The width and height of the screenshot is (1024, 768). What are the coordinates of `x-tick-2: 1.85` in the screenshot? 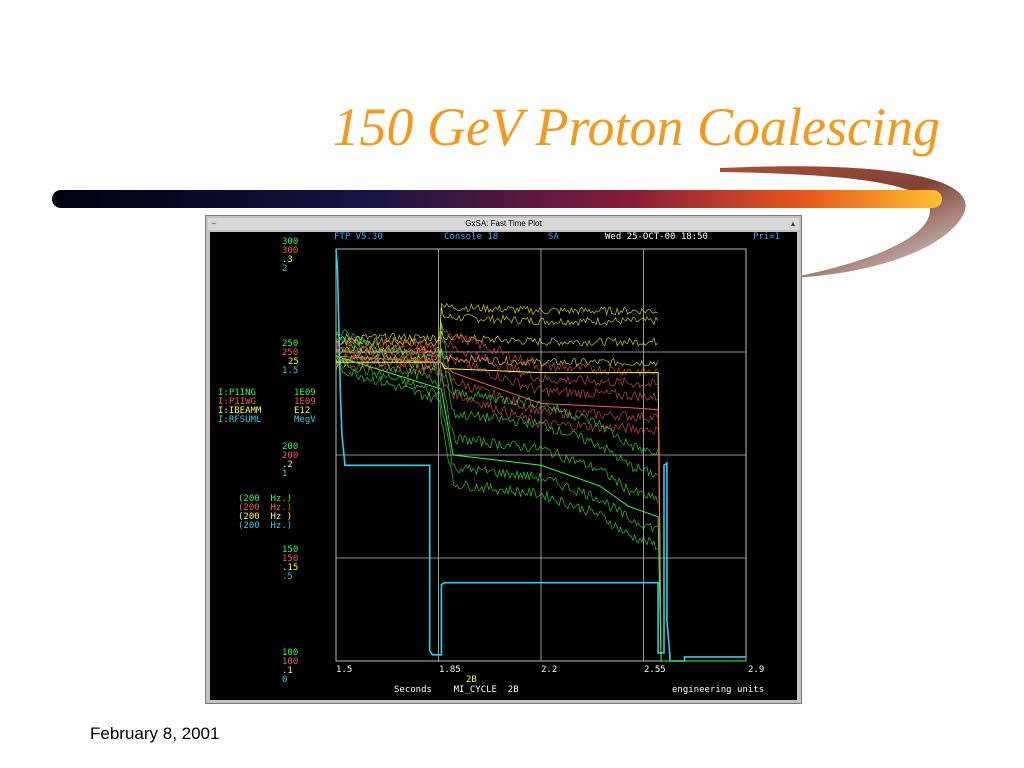 It's located at (450, 670).